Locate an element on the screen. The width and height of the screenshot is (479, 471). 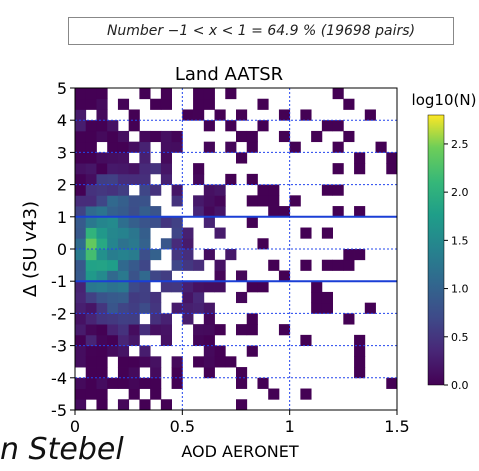
y-tick-label: 2 is located at coordinates (62, 185).